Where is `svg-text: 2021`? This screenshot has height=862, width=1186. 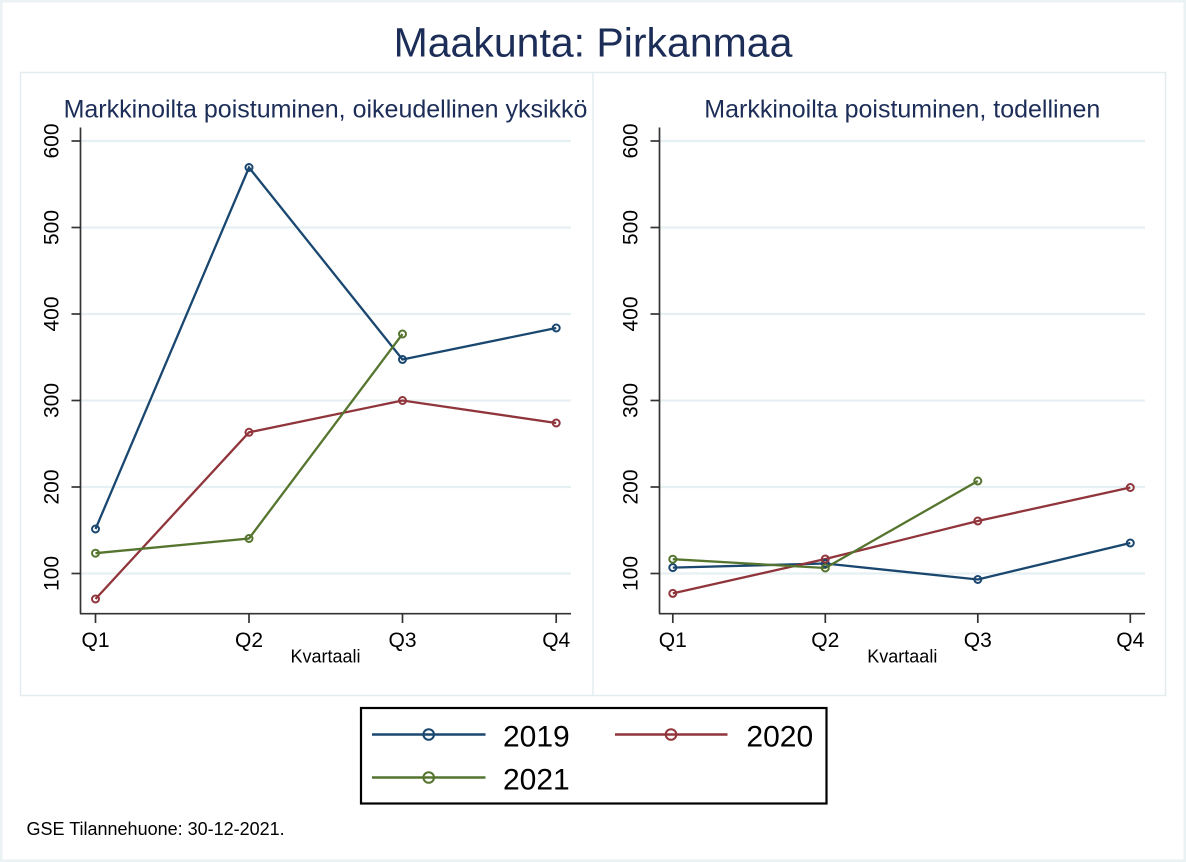 svg-text: 2021 is located at coordinates (536, 780).